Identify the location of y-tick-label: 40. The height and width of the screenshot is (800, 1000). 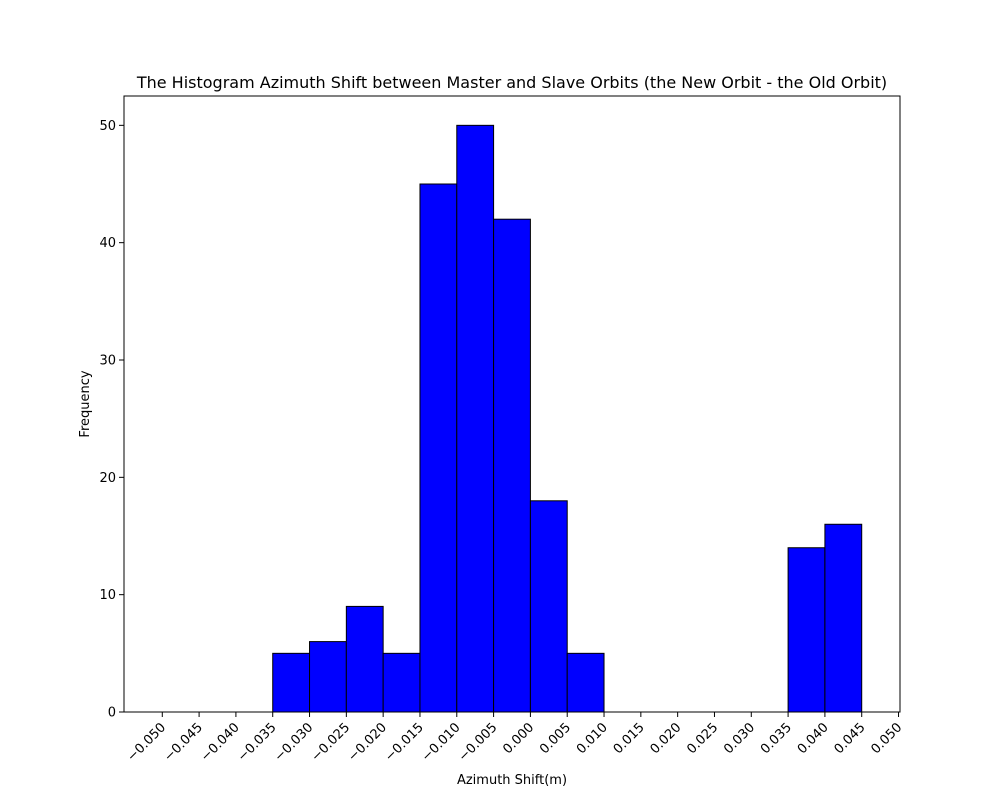
(107, 243).